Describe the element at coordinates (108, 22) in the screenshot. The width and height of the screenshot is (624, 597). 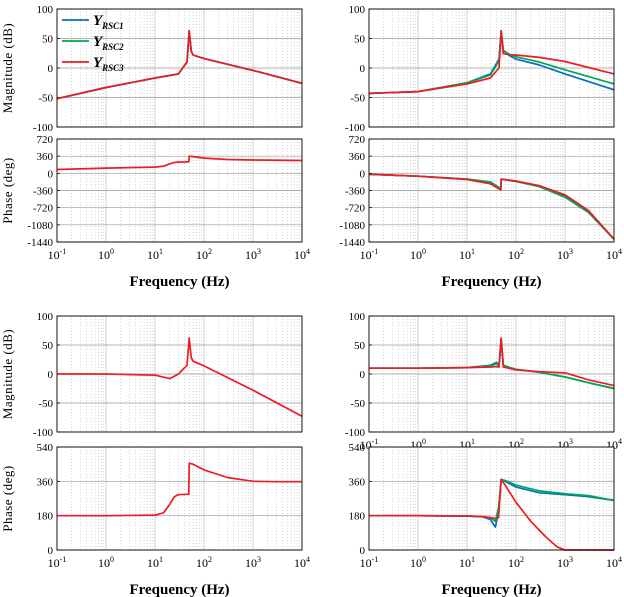
I see `legend-entry-1: YRSC1` at that location.